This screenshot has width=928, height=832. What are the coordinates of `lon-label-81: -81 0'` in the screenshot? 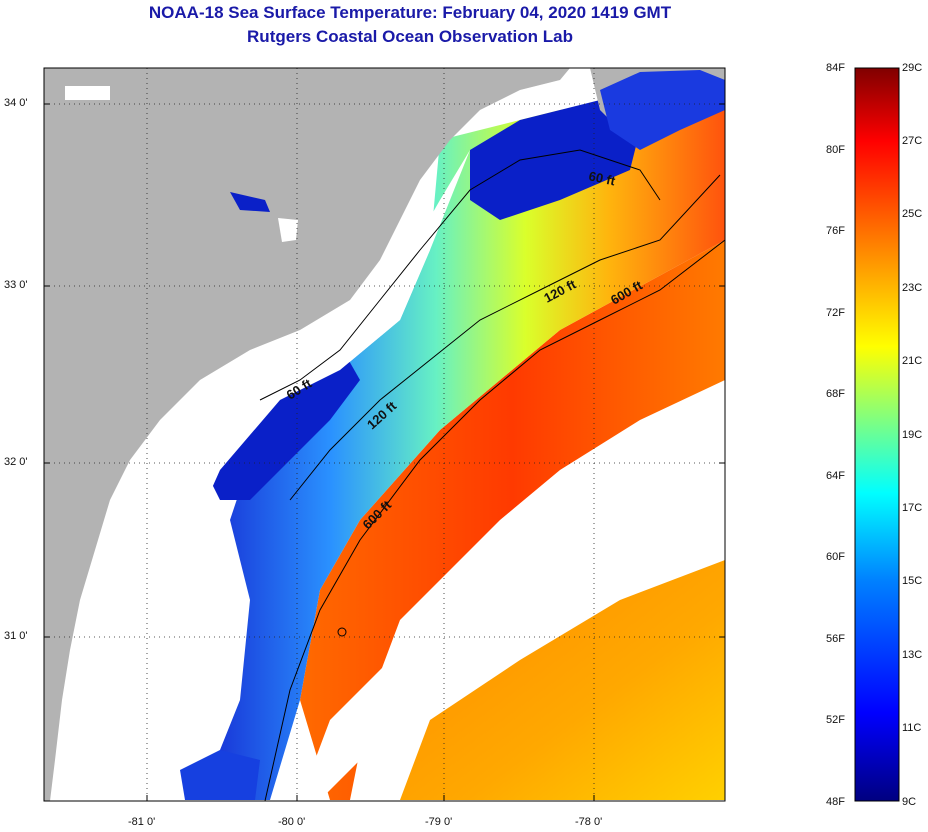 It's located at (142, 822).